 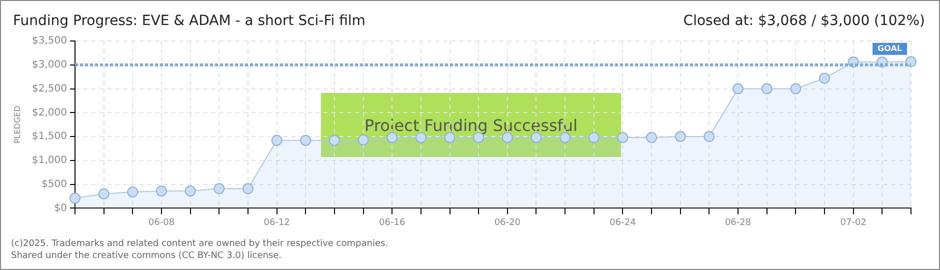 I want to click on x-tick-label: 07-02, so click(x=853, y=223).